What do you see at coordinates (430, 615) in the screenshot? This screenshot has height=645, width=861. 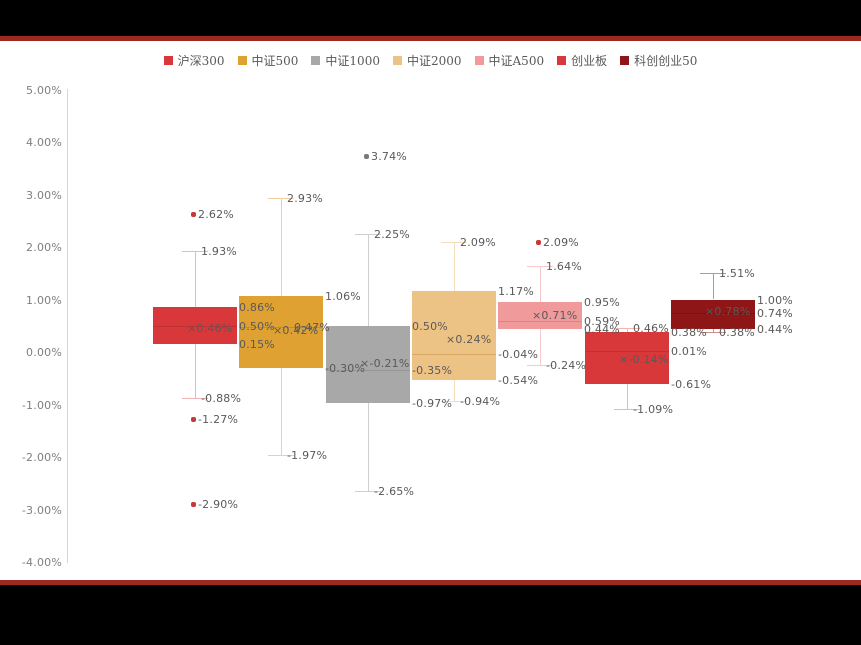 I see `bottom-black-band` at bounding box center [430, 615].